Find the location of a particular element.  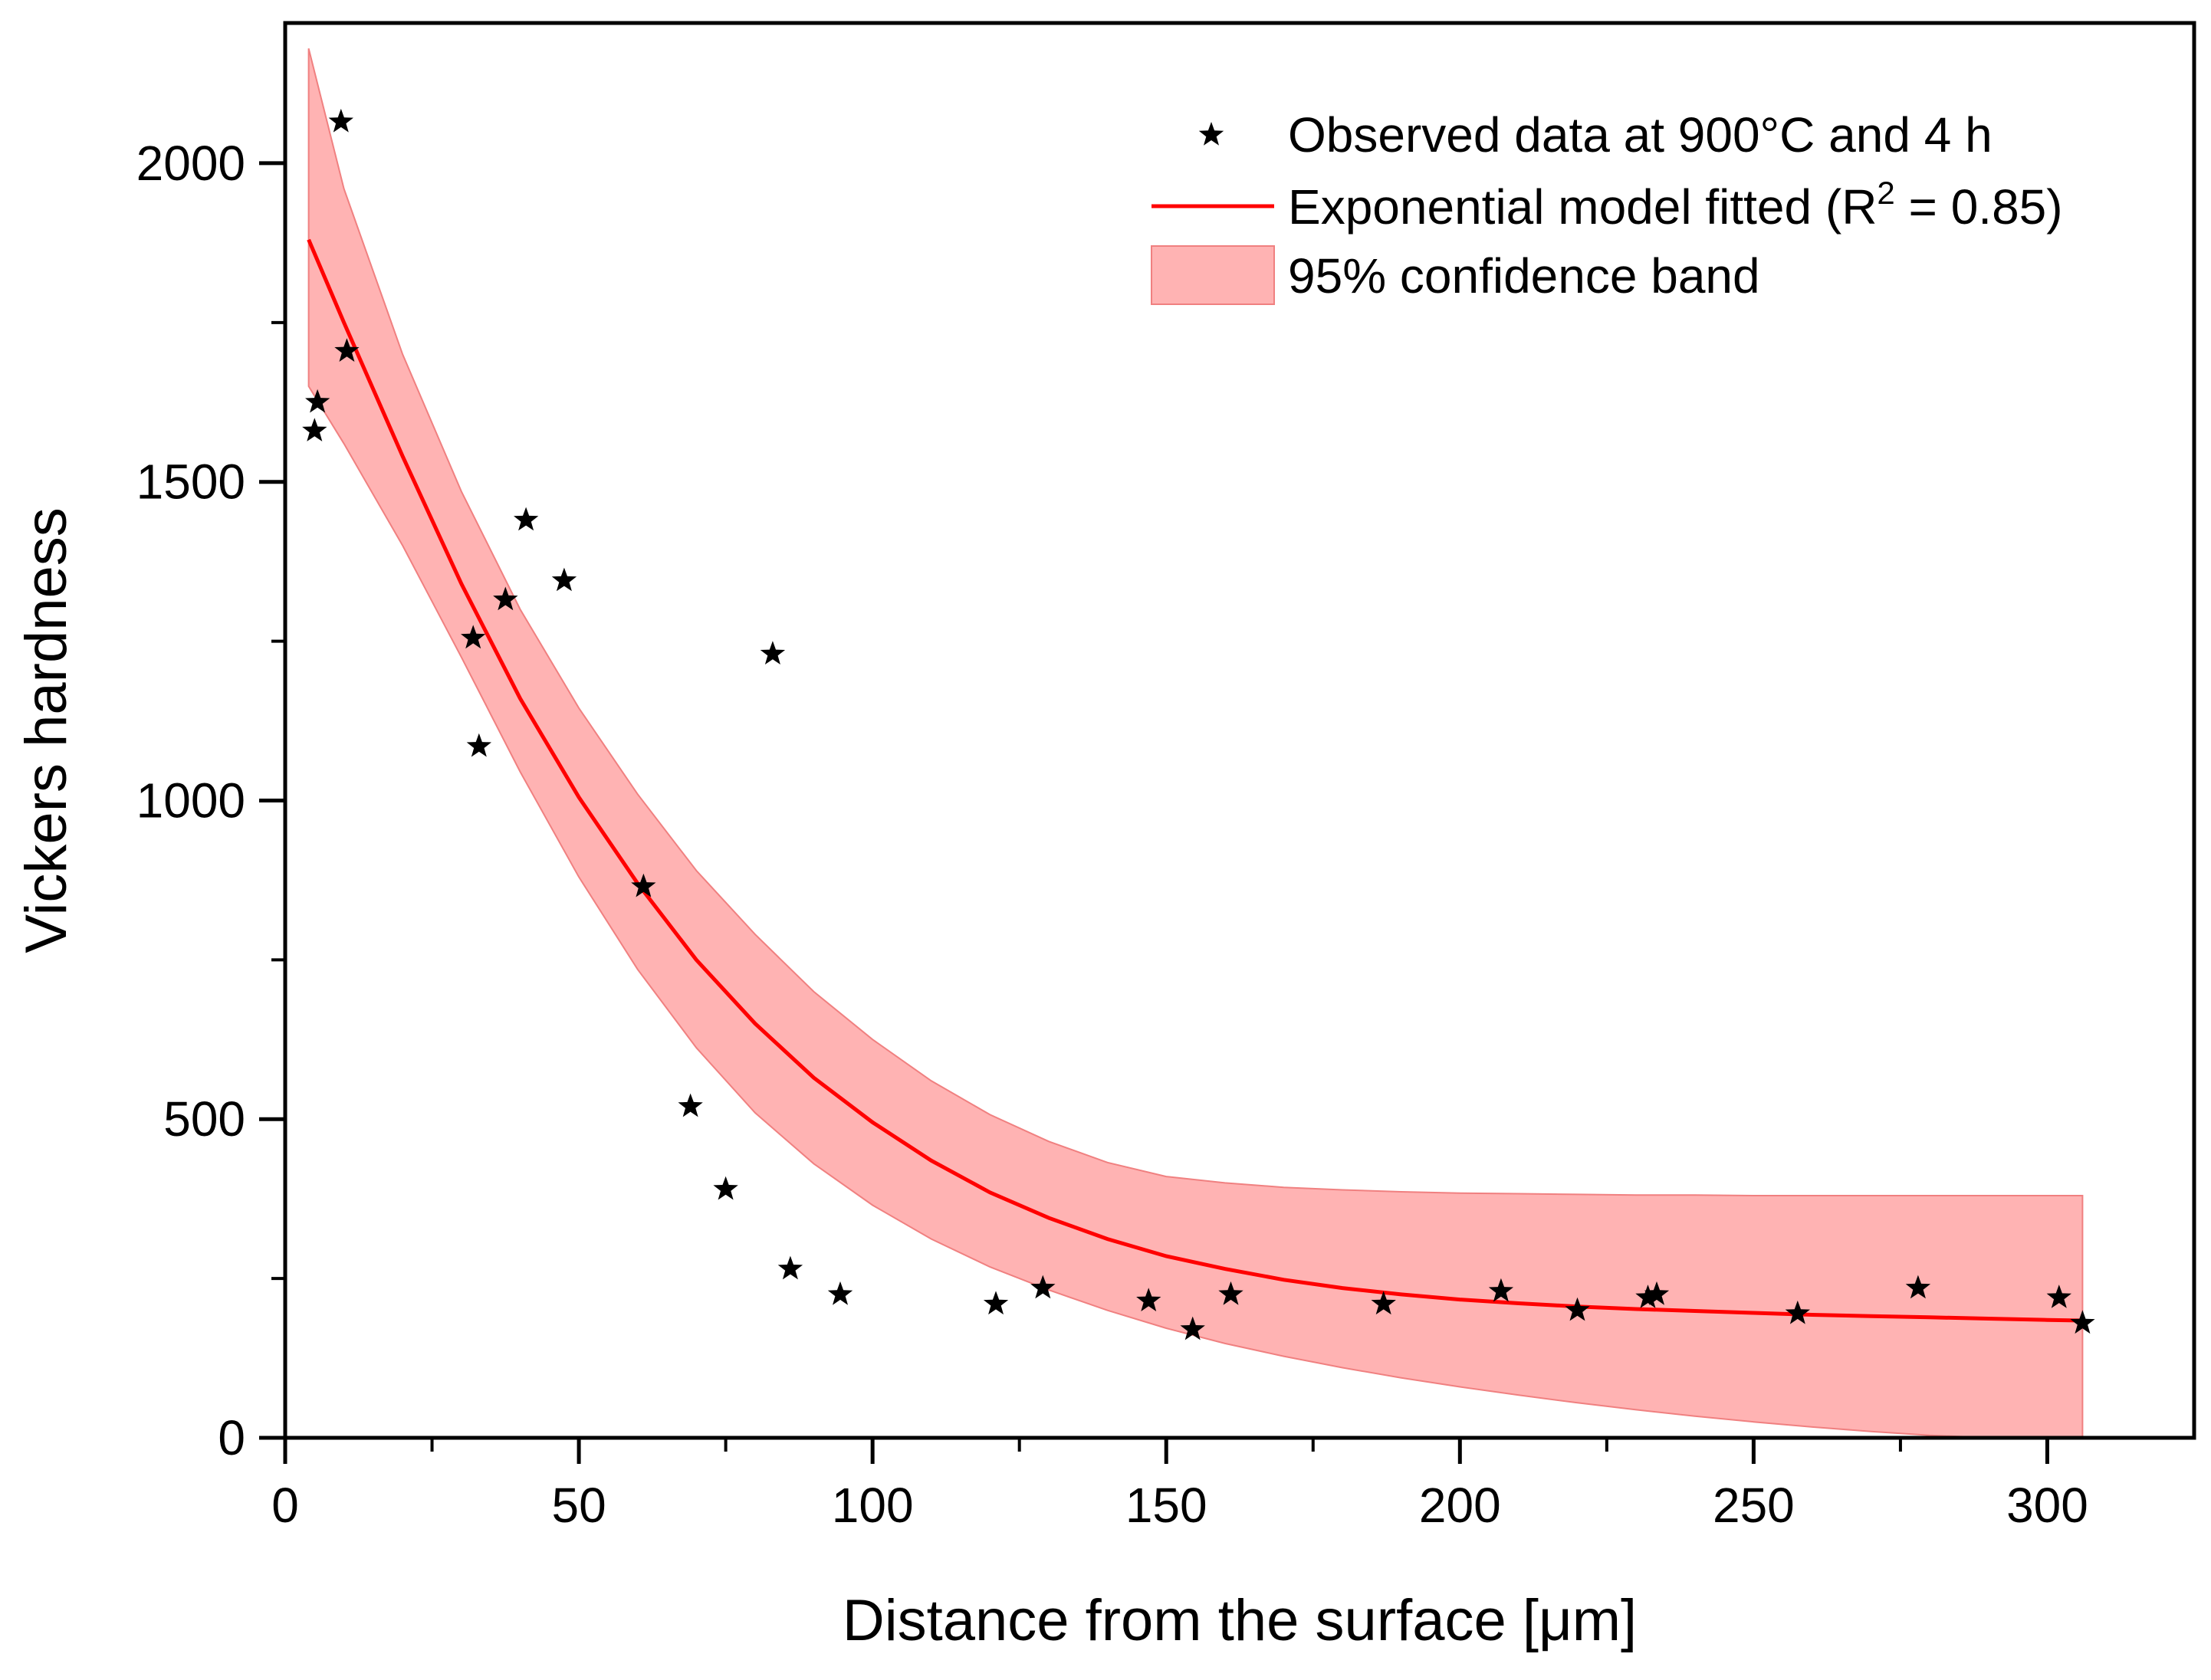

legend-fit-prefix: Exponential model fitted (R is located at coordinates (1582, 207).